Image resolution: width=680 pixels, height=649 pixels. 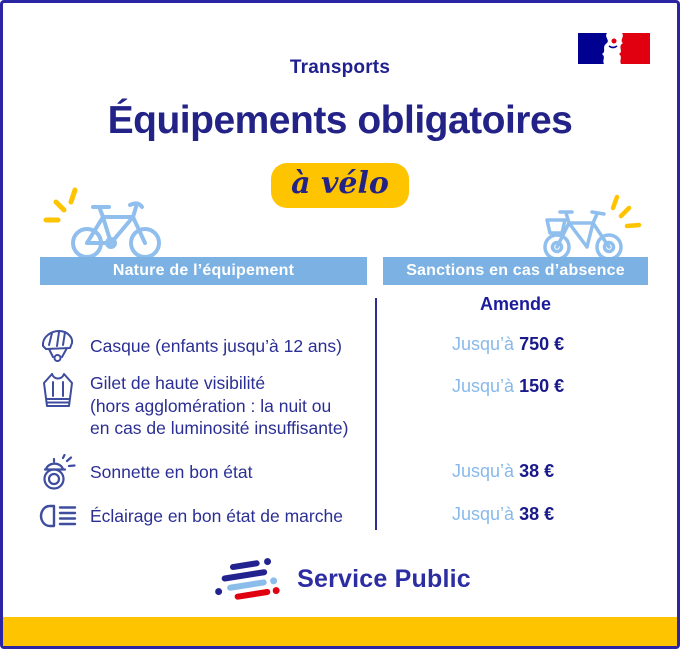 I want to click on equipment-label: Éclairage en bon état de marche, so click(x=216, y=515).